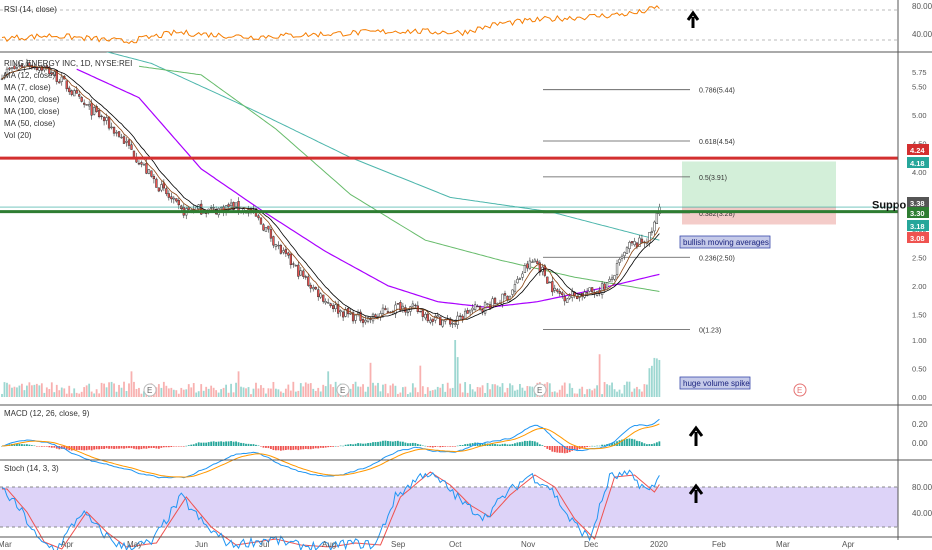 This screenshot has width=932, height=550. I want to click on price-badge: 4.24, so click(918, 149).